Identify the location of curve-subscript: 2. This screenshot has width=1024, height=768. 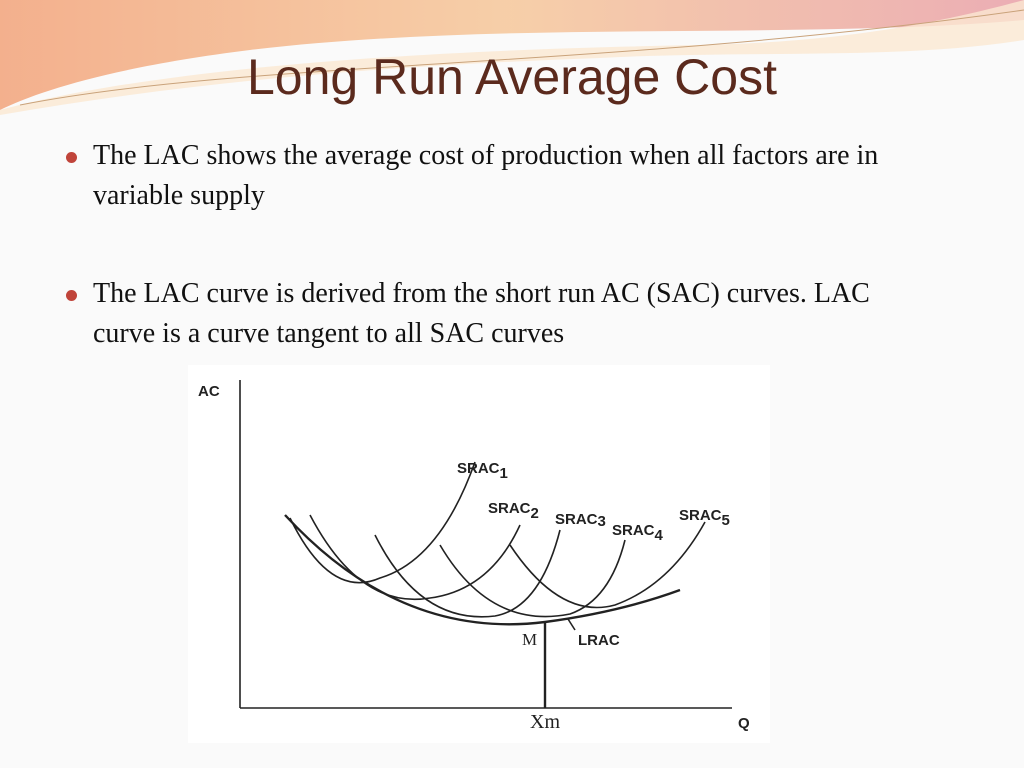
(535, 513).